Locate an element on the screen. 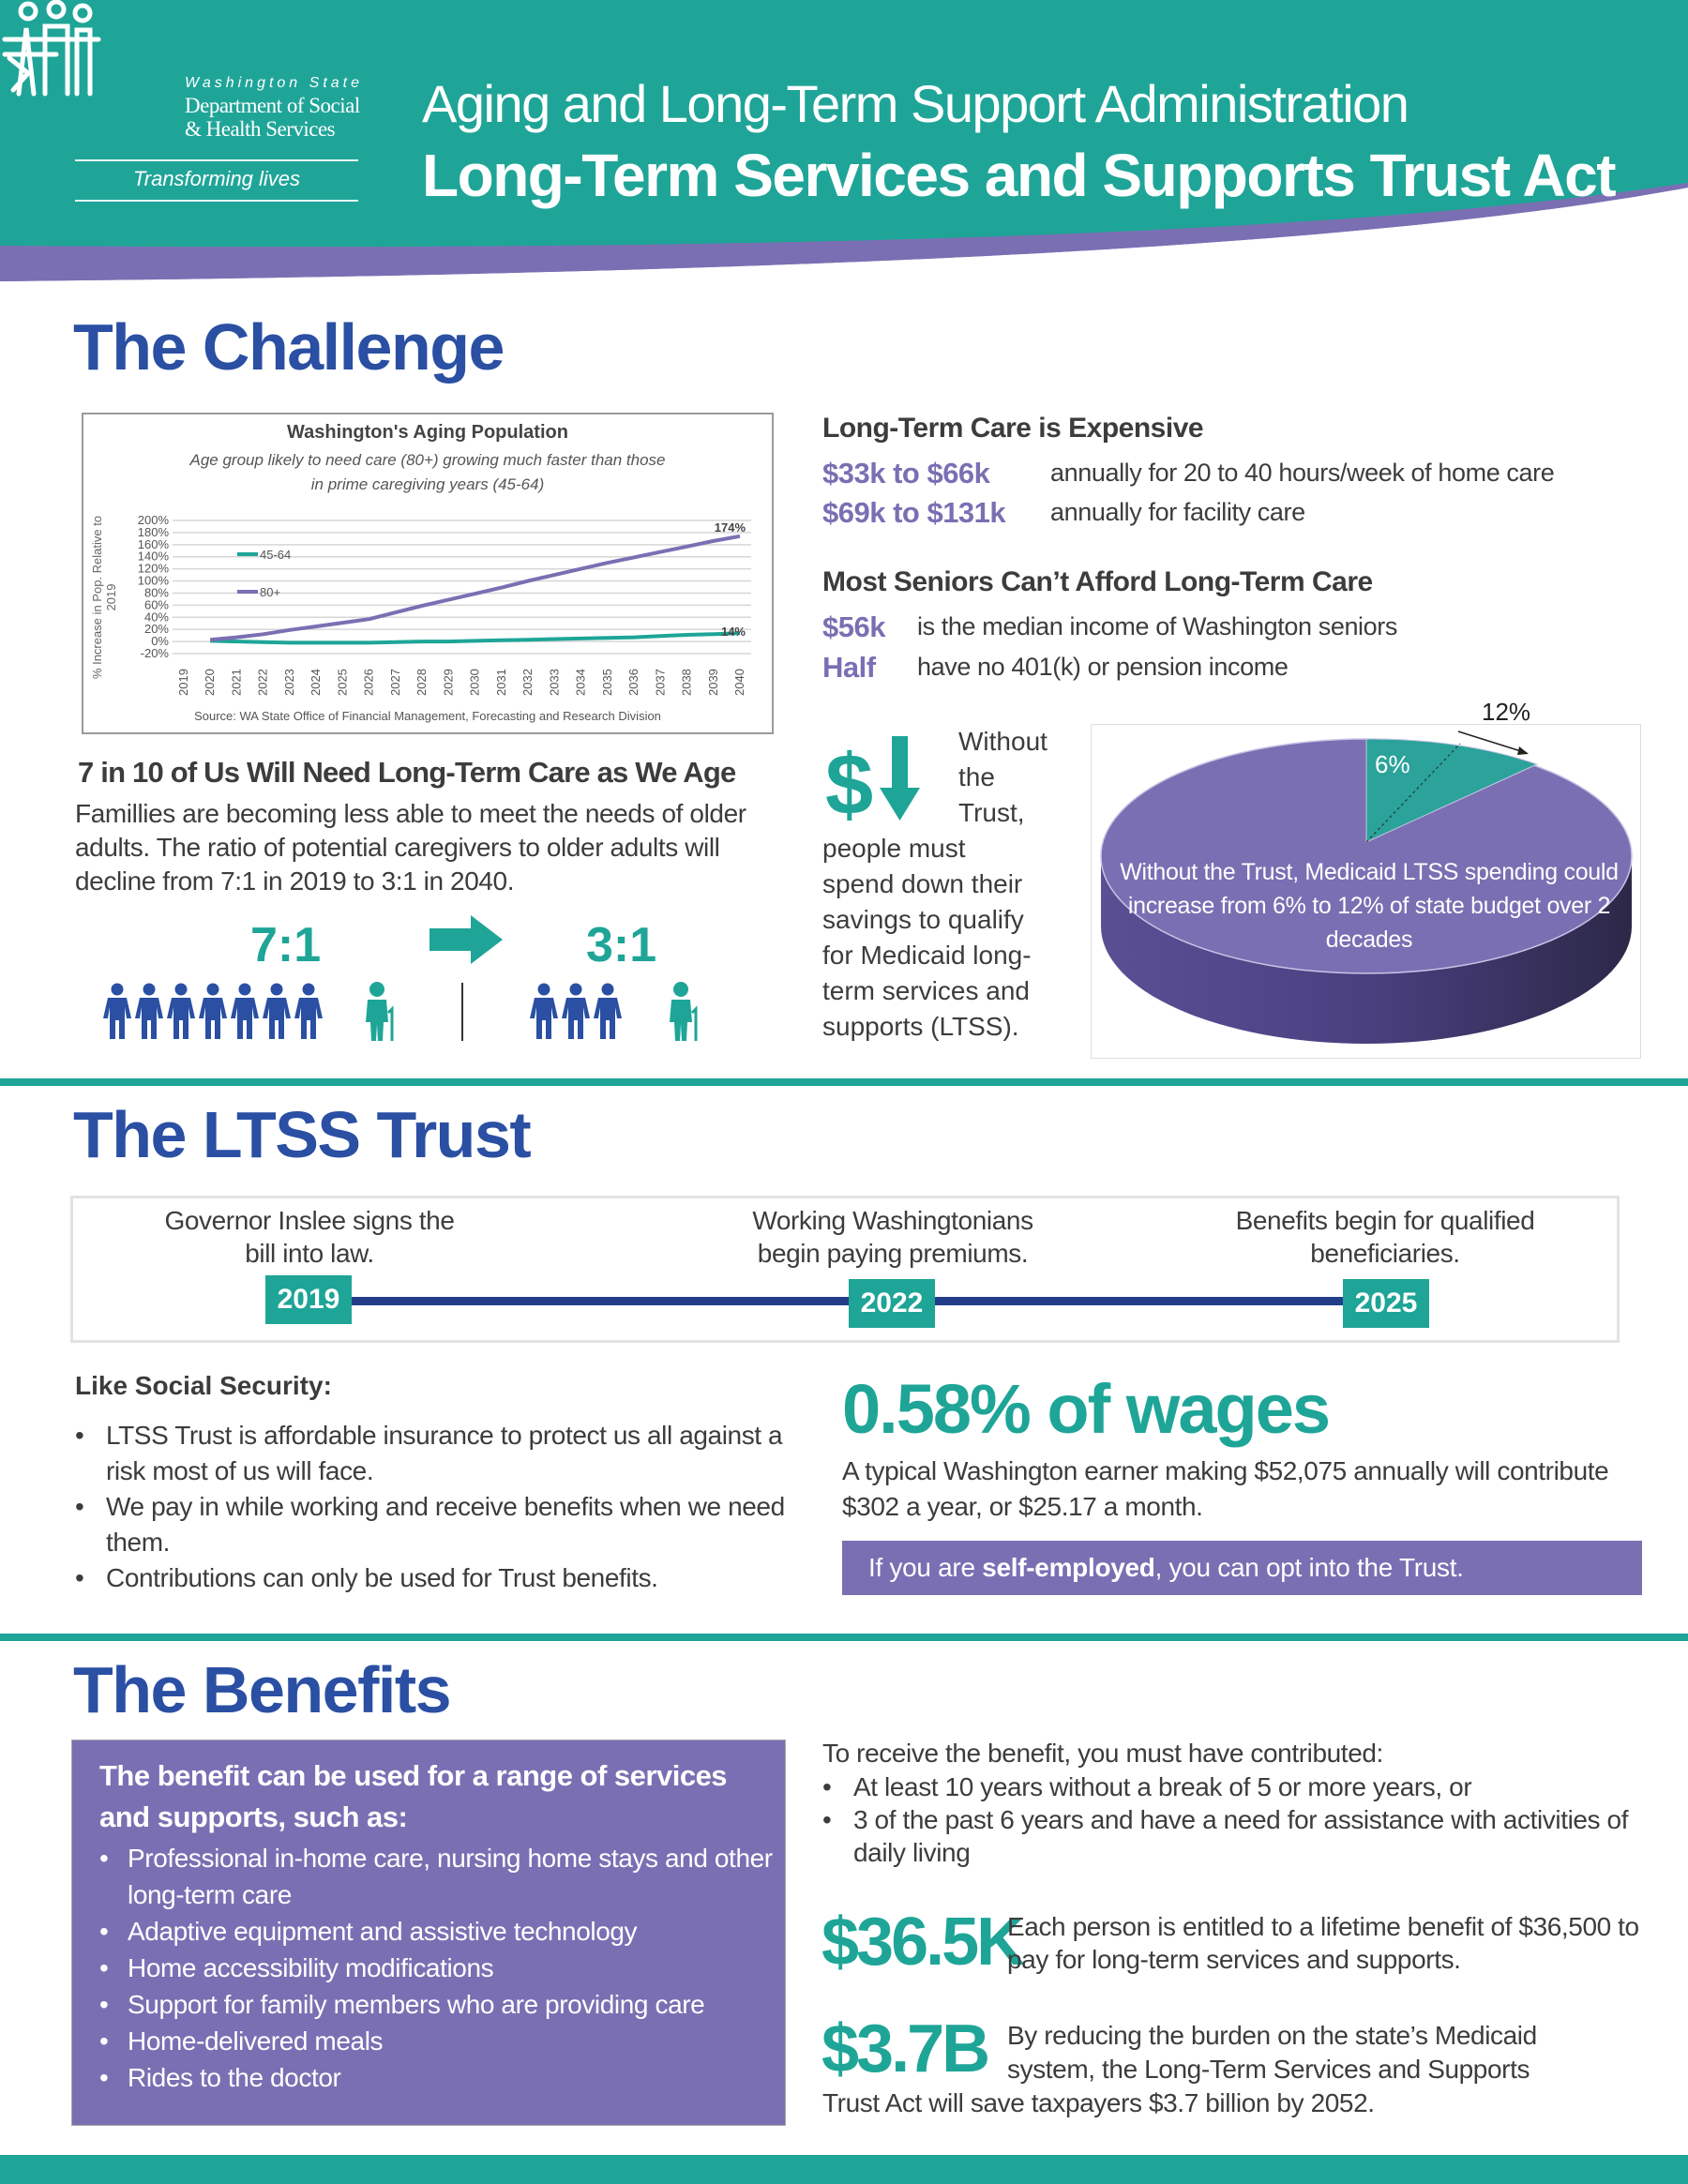 This screenshot has height=2184, width=1688. dollar-down-arrow-icon: $ is located at coordinates (873, 784).